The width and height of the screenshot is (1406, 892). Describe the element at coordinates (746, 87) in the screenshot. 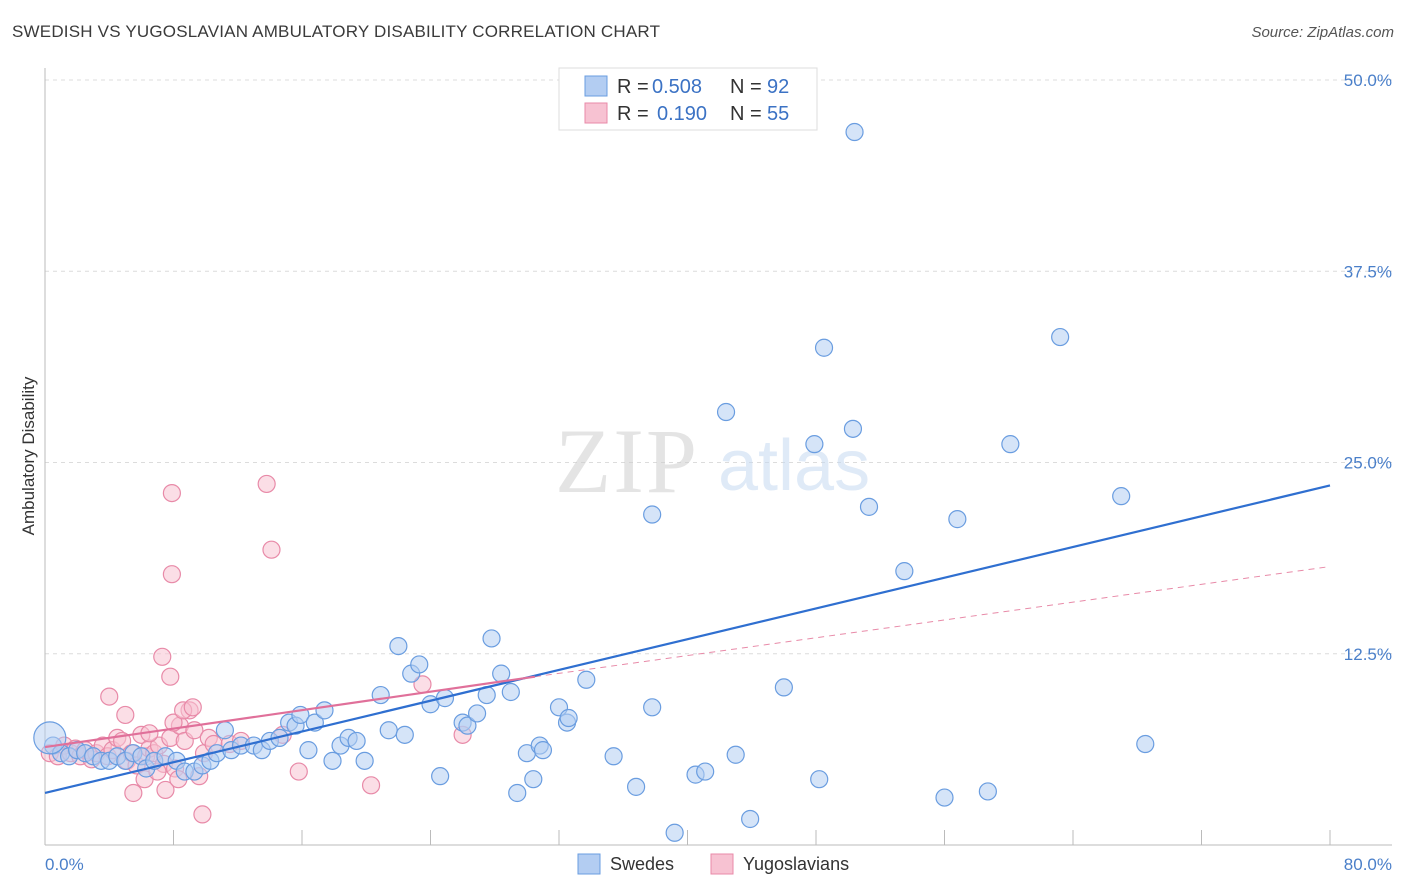

I see `legend-n-label-swedes: N =` at that location.